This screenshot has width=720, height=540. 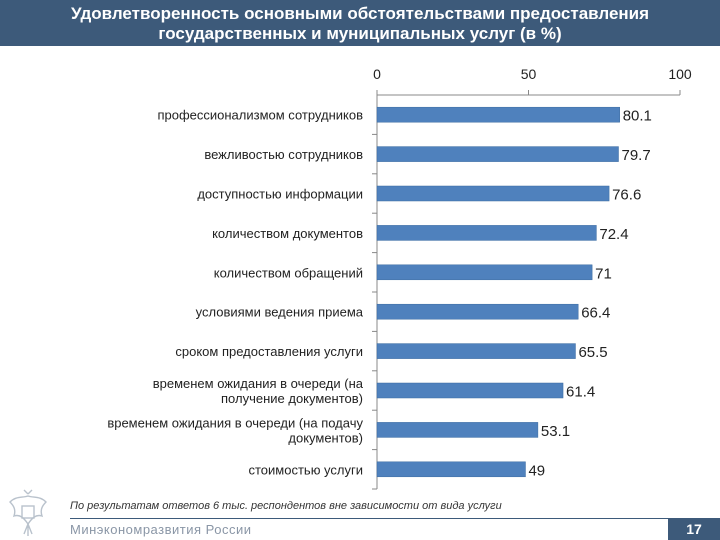 What do you see at coordinates (637, 116) in the screenshot?
I see `bar-value-label: 80.1` at bounding box center [637, 116].